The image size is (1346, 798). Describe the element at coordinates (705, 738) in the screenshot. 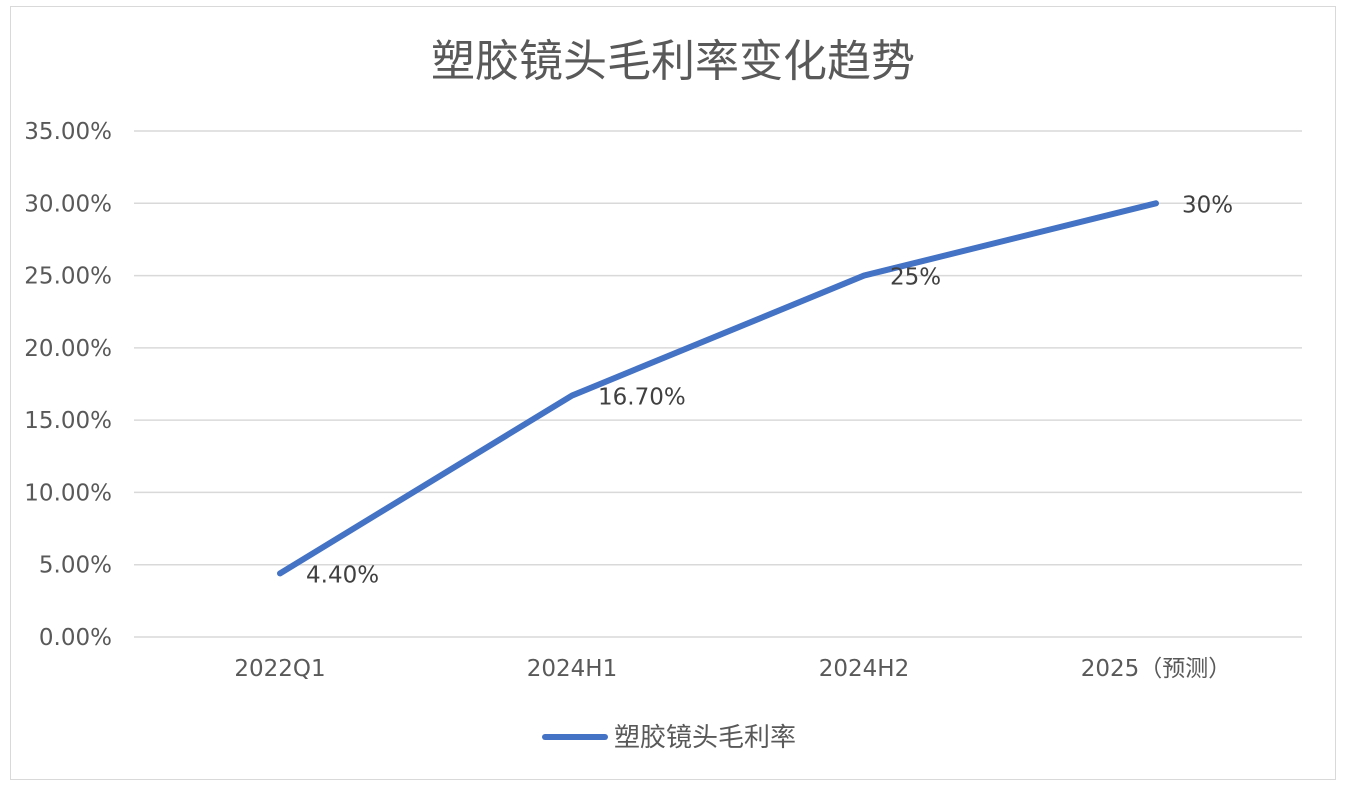

I see `legend-label: 塑胶镜头毛利率` at that location.